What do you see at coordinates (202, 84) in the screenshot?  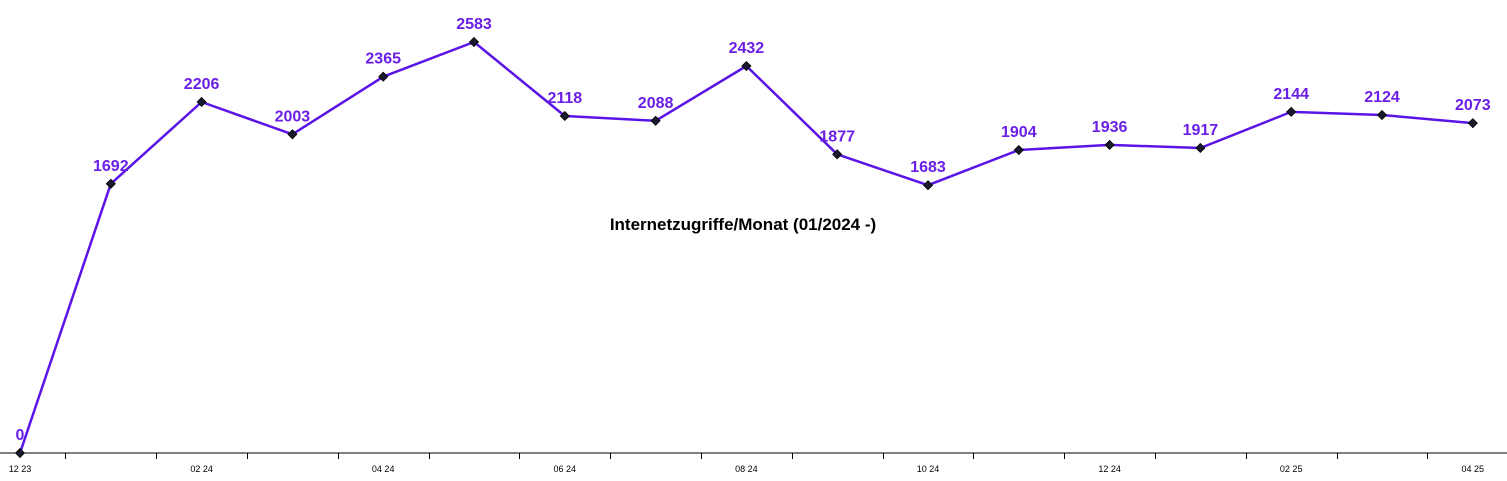 I see `data-label: 2206` at bounding box center [202, 84].